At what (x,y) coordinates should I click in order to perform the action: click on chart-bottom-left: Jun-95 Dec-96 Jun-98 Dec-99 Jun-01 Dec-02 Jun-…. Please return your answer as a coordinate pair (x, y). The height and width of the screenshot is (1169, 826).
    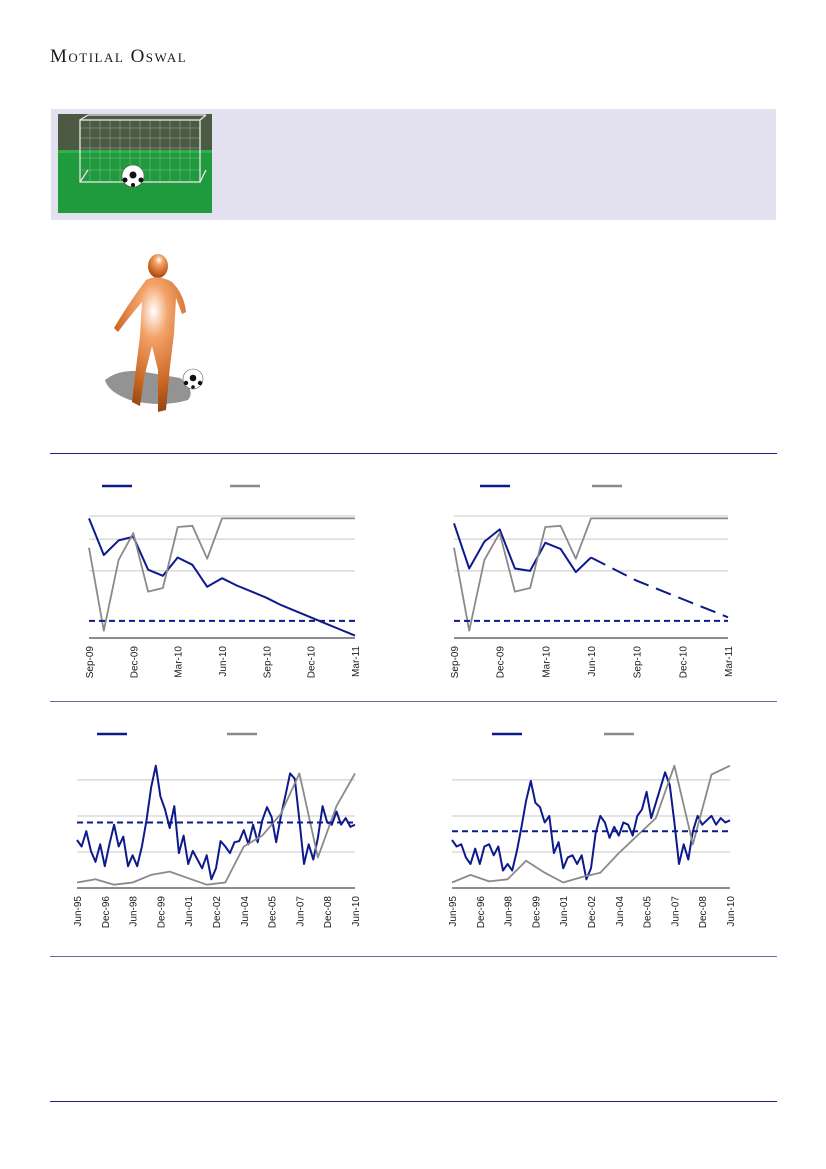
    Looking at the image, I should click on (217, 830).